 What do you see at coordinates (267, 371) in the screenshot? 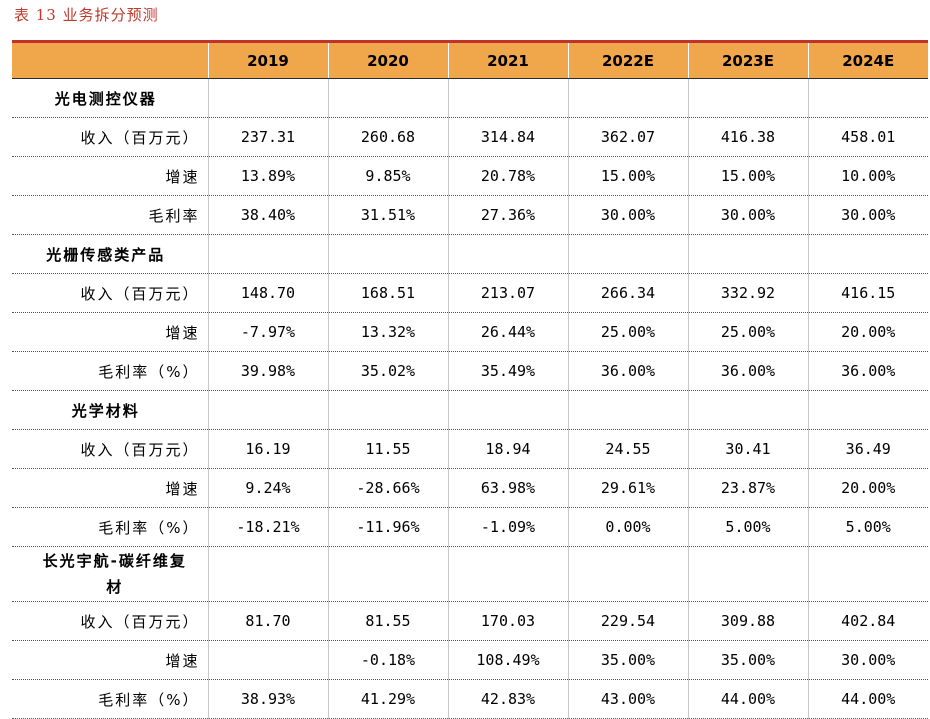
I see `value-cell-2019: 39.98%` at bounding box center [267, 371].